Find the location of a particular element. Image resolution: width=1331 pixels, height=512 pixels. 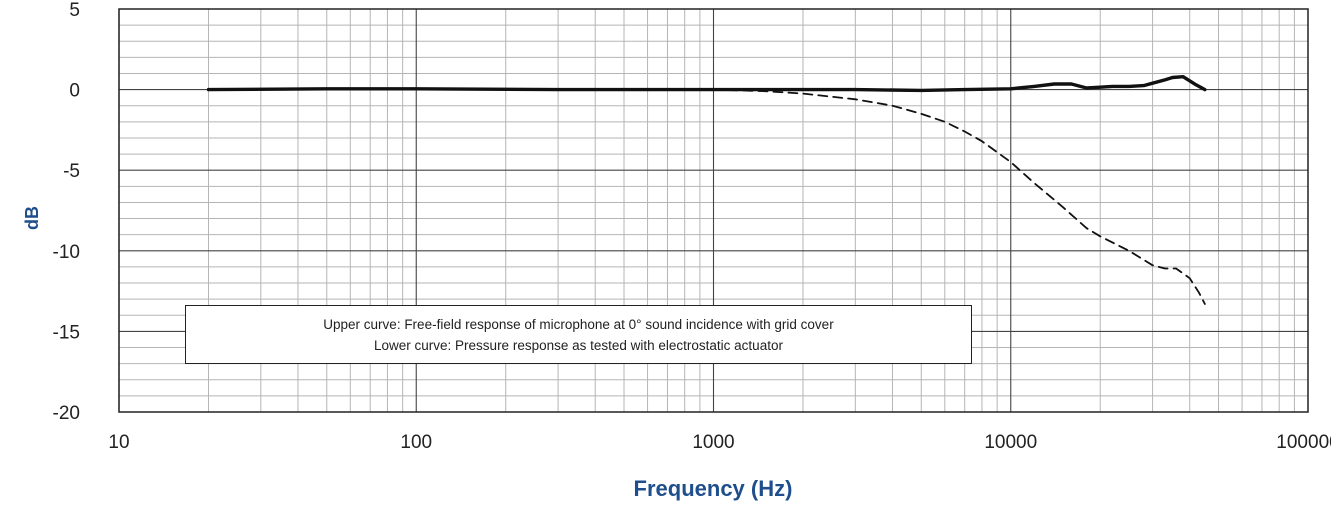

upper-curve-free-field-response is located at coordinates (706, 83).